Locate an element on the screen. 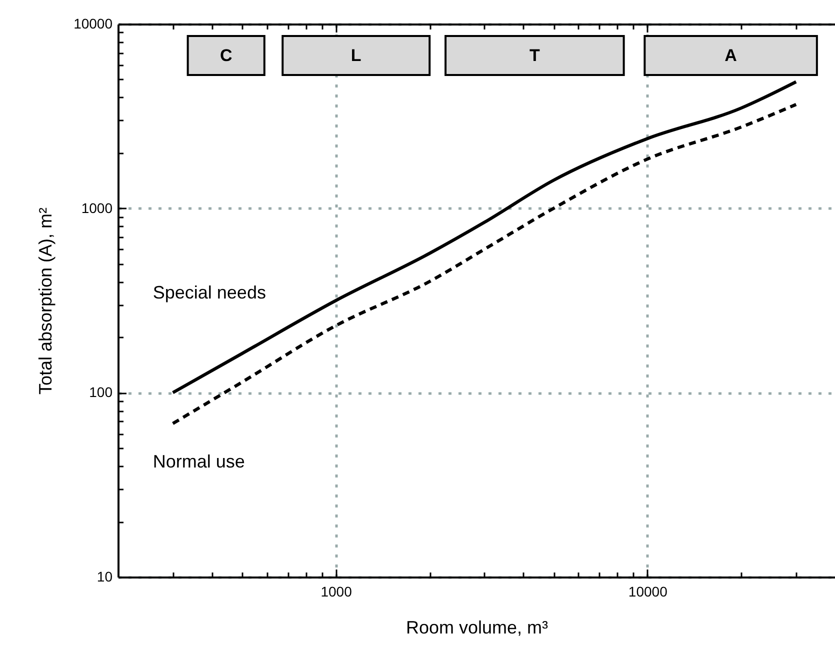 This screenshot has width=835, height=658. y-tick-label: 10 is located at coordinates (104, 576).